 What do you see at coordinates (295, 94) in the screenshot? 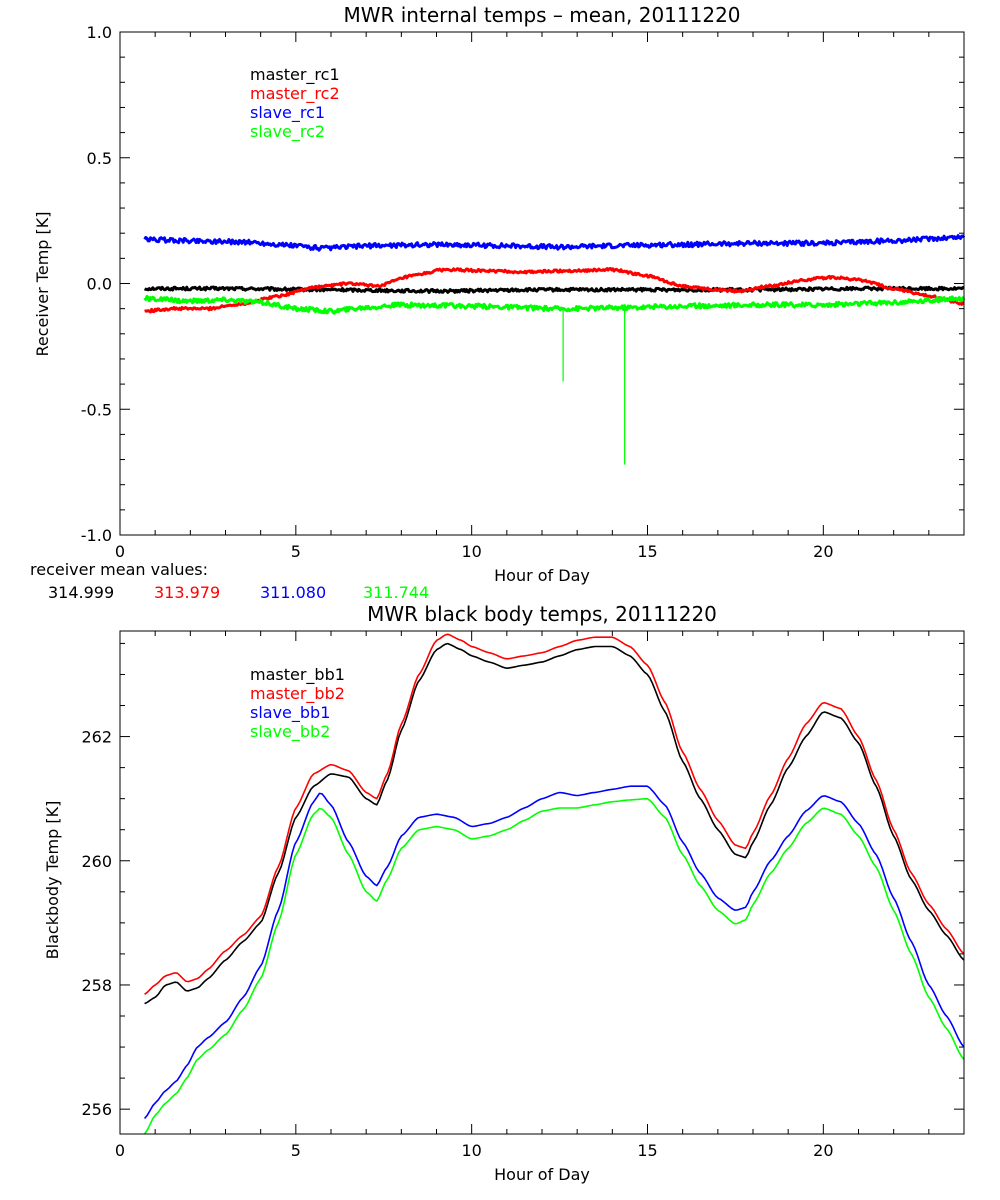
I see `legend-entry-master_rc2: master_rc2` at bounding box center [295, 94].